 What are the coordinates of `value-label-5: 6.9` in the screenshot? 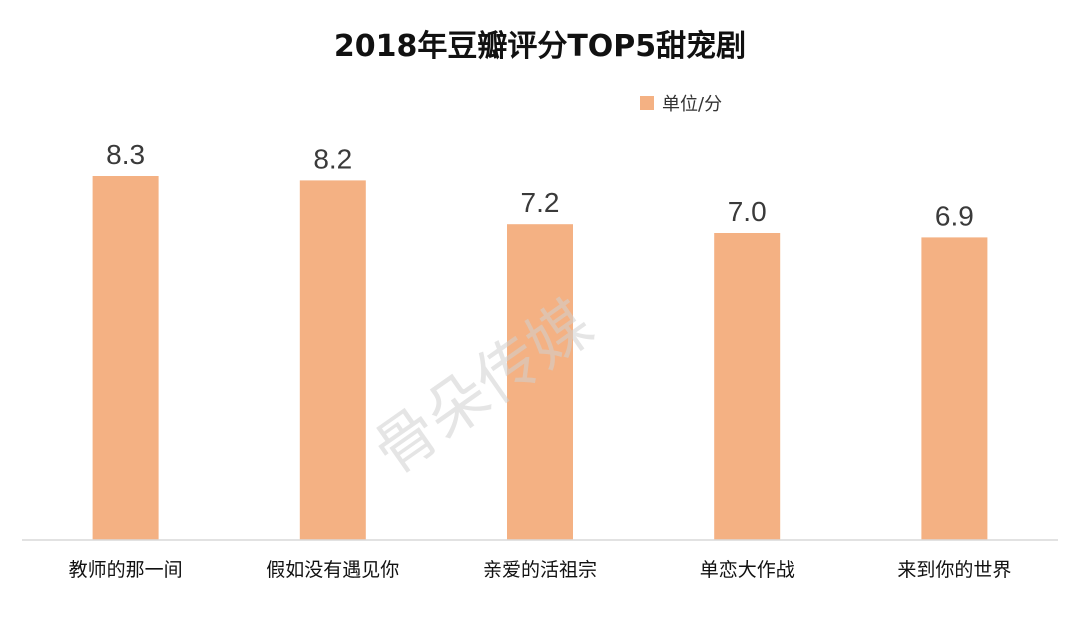 It's located at (954, 215).